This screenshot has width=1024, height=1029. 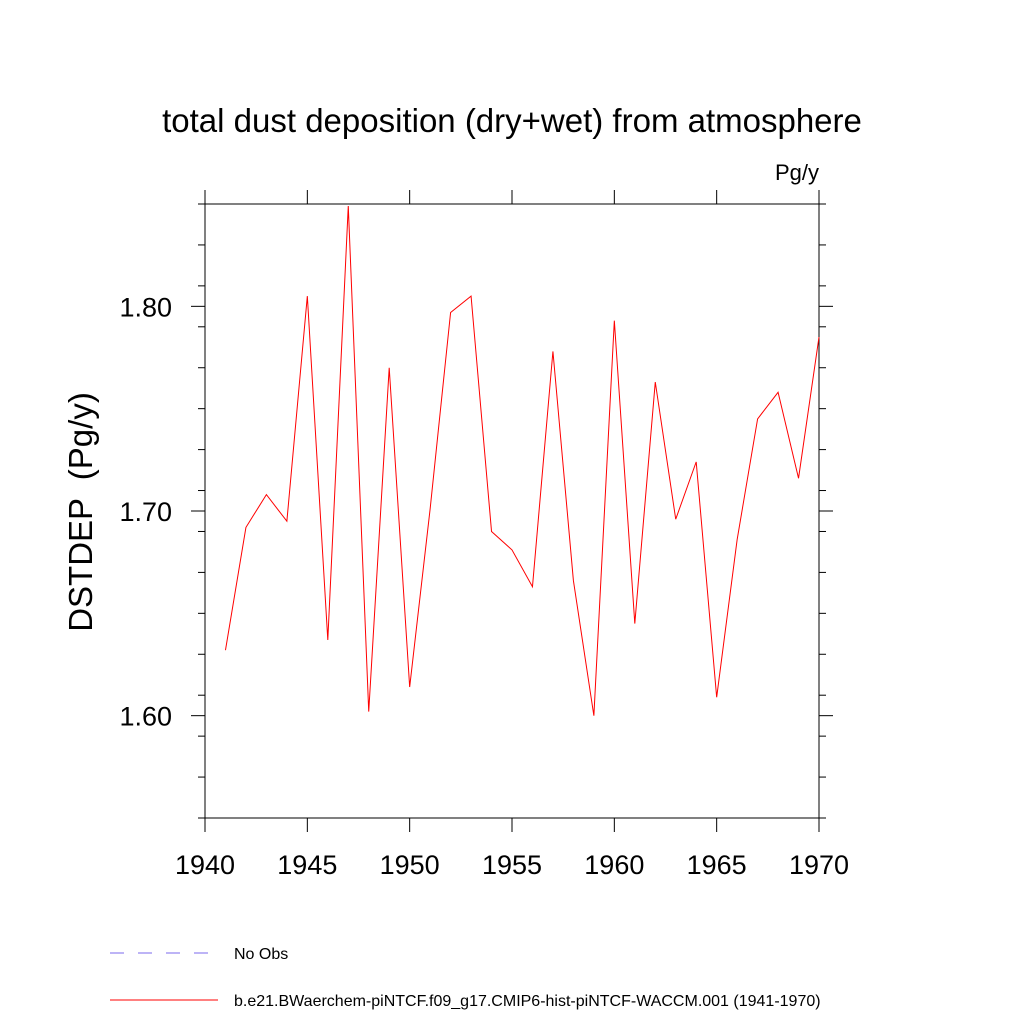 What do you see at coordinates (819, 865) in the screenshot?
I see `x-tick-label: 1970` at bounding box center [819, 865].